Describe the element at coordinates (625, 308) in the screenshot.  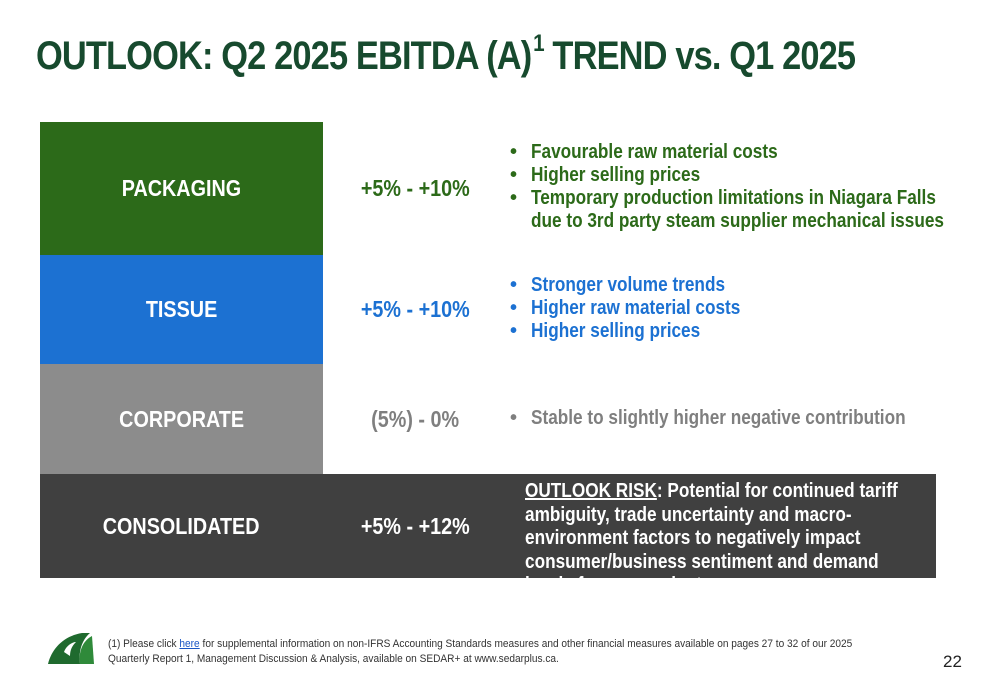
I see `list-item: • Higher raw material costs` at that location.